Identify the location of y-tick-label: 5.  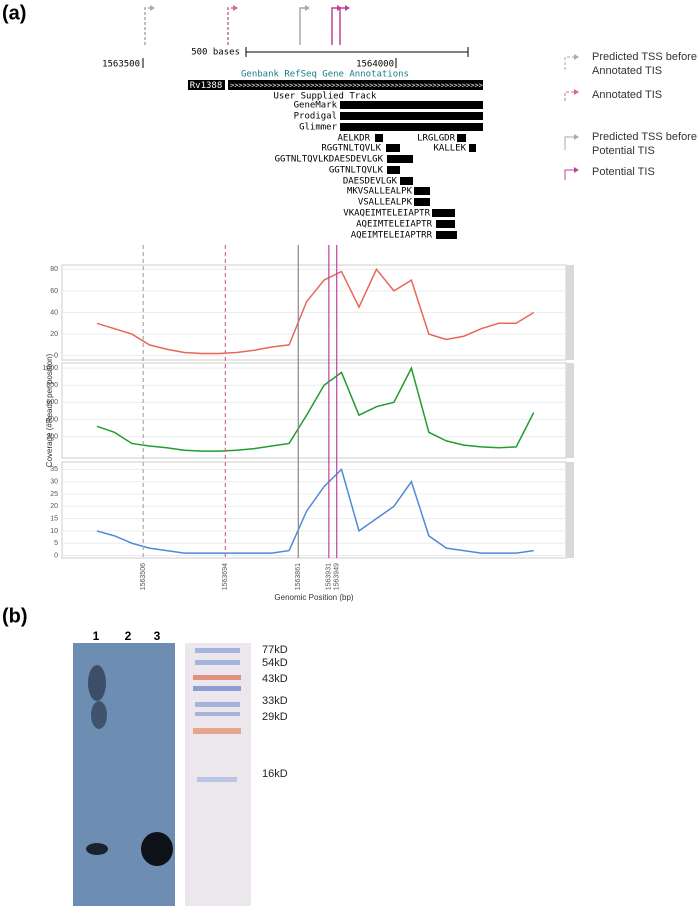
(56, 543).